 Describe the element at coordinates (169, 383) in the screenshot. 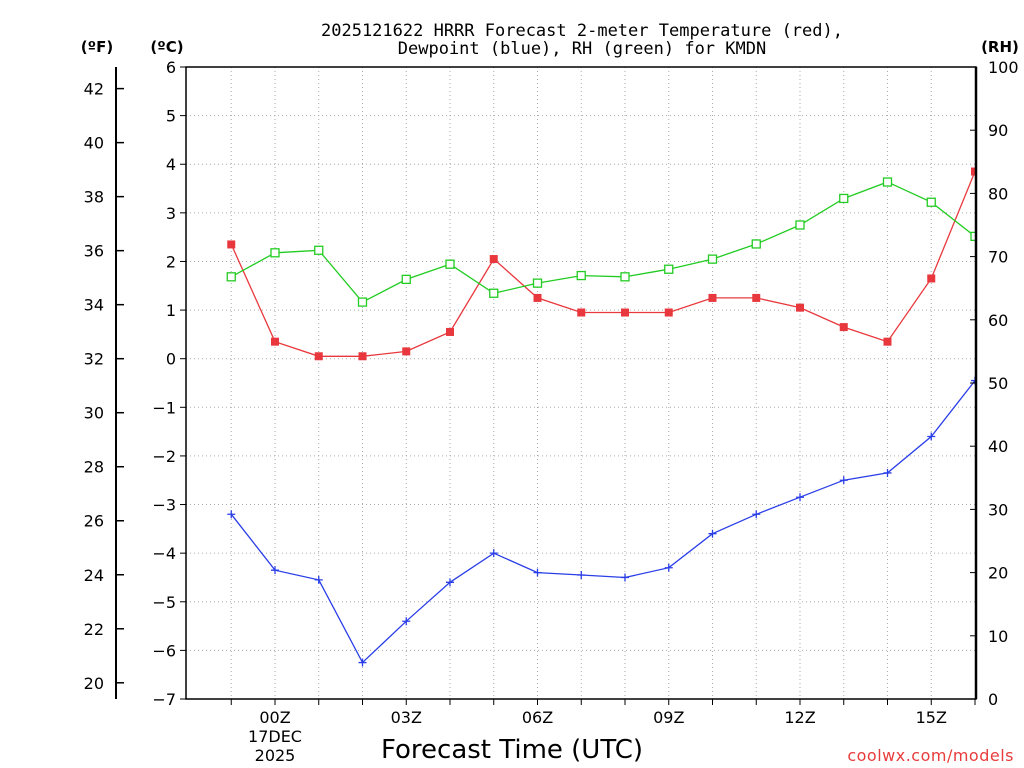

I see `celsius-axis: −7 −6 −5 −4 −3 −2 −1 0 1 2 3 4 5 6` at that location.